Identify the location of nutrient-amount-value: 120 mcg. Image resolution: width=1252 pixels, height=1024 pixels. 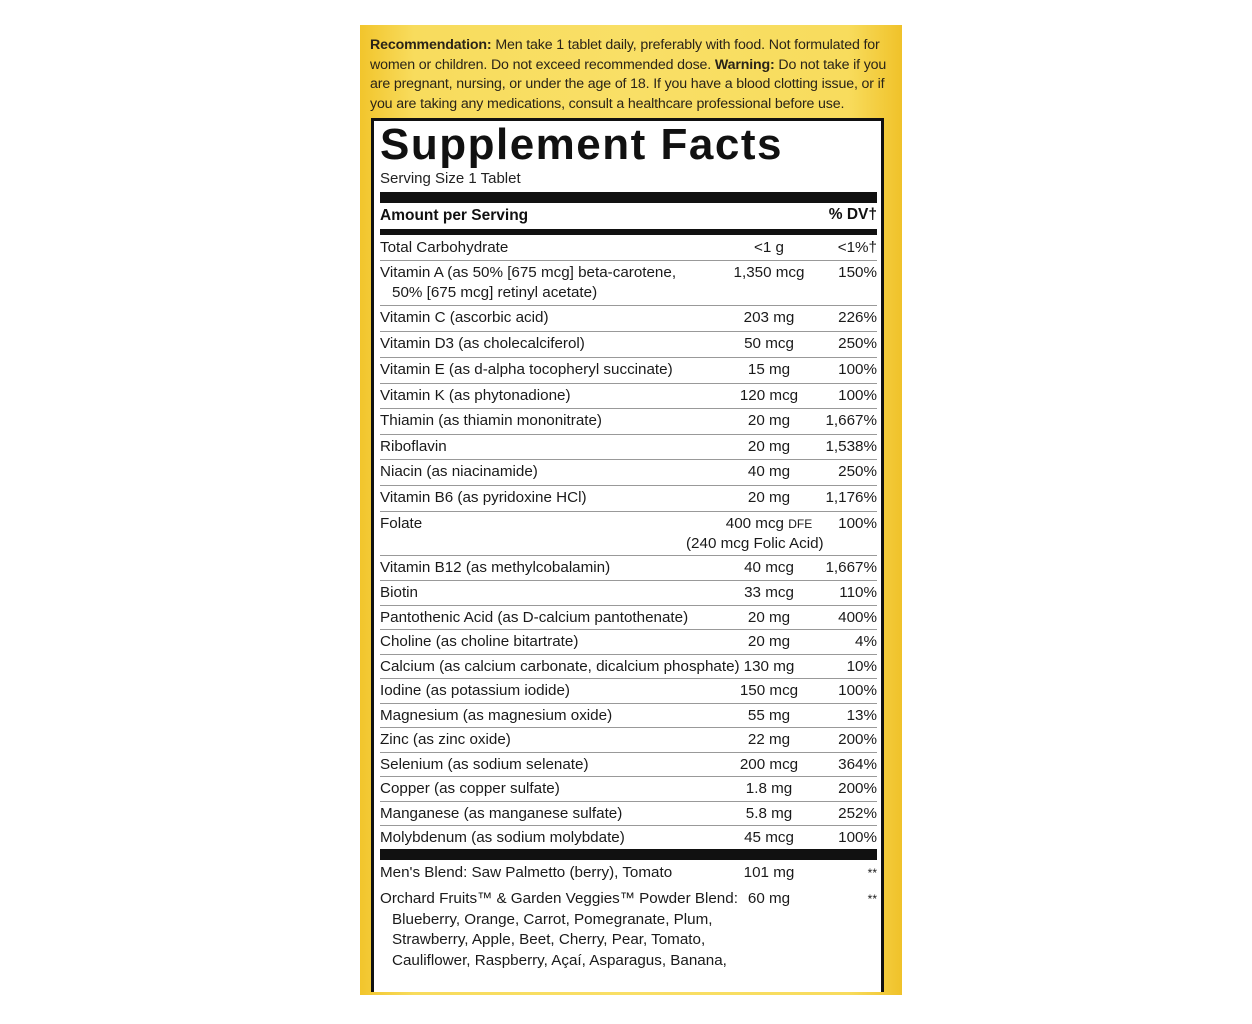
(769, 395).